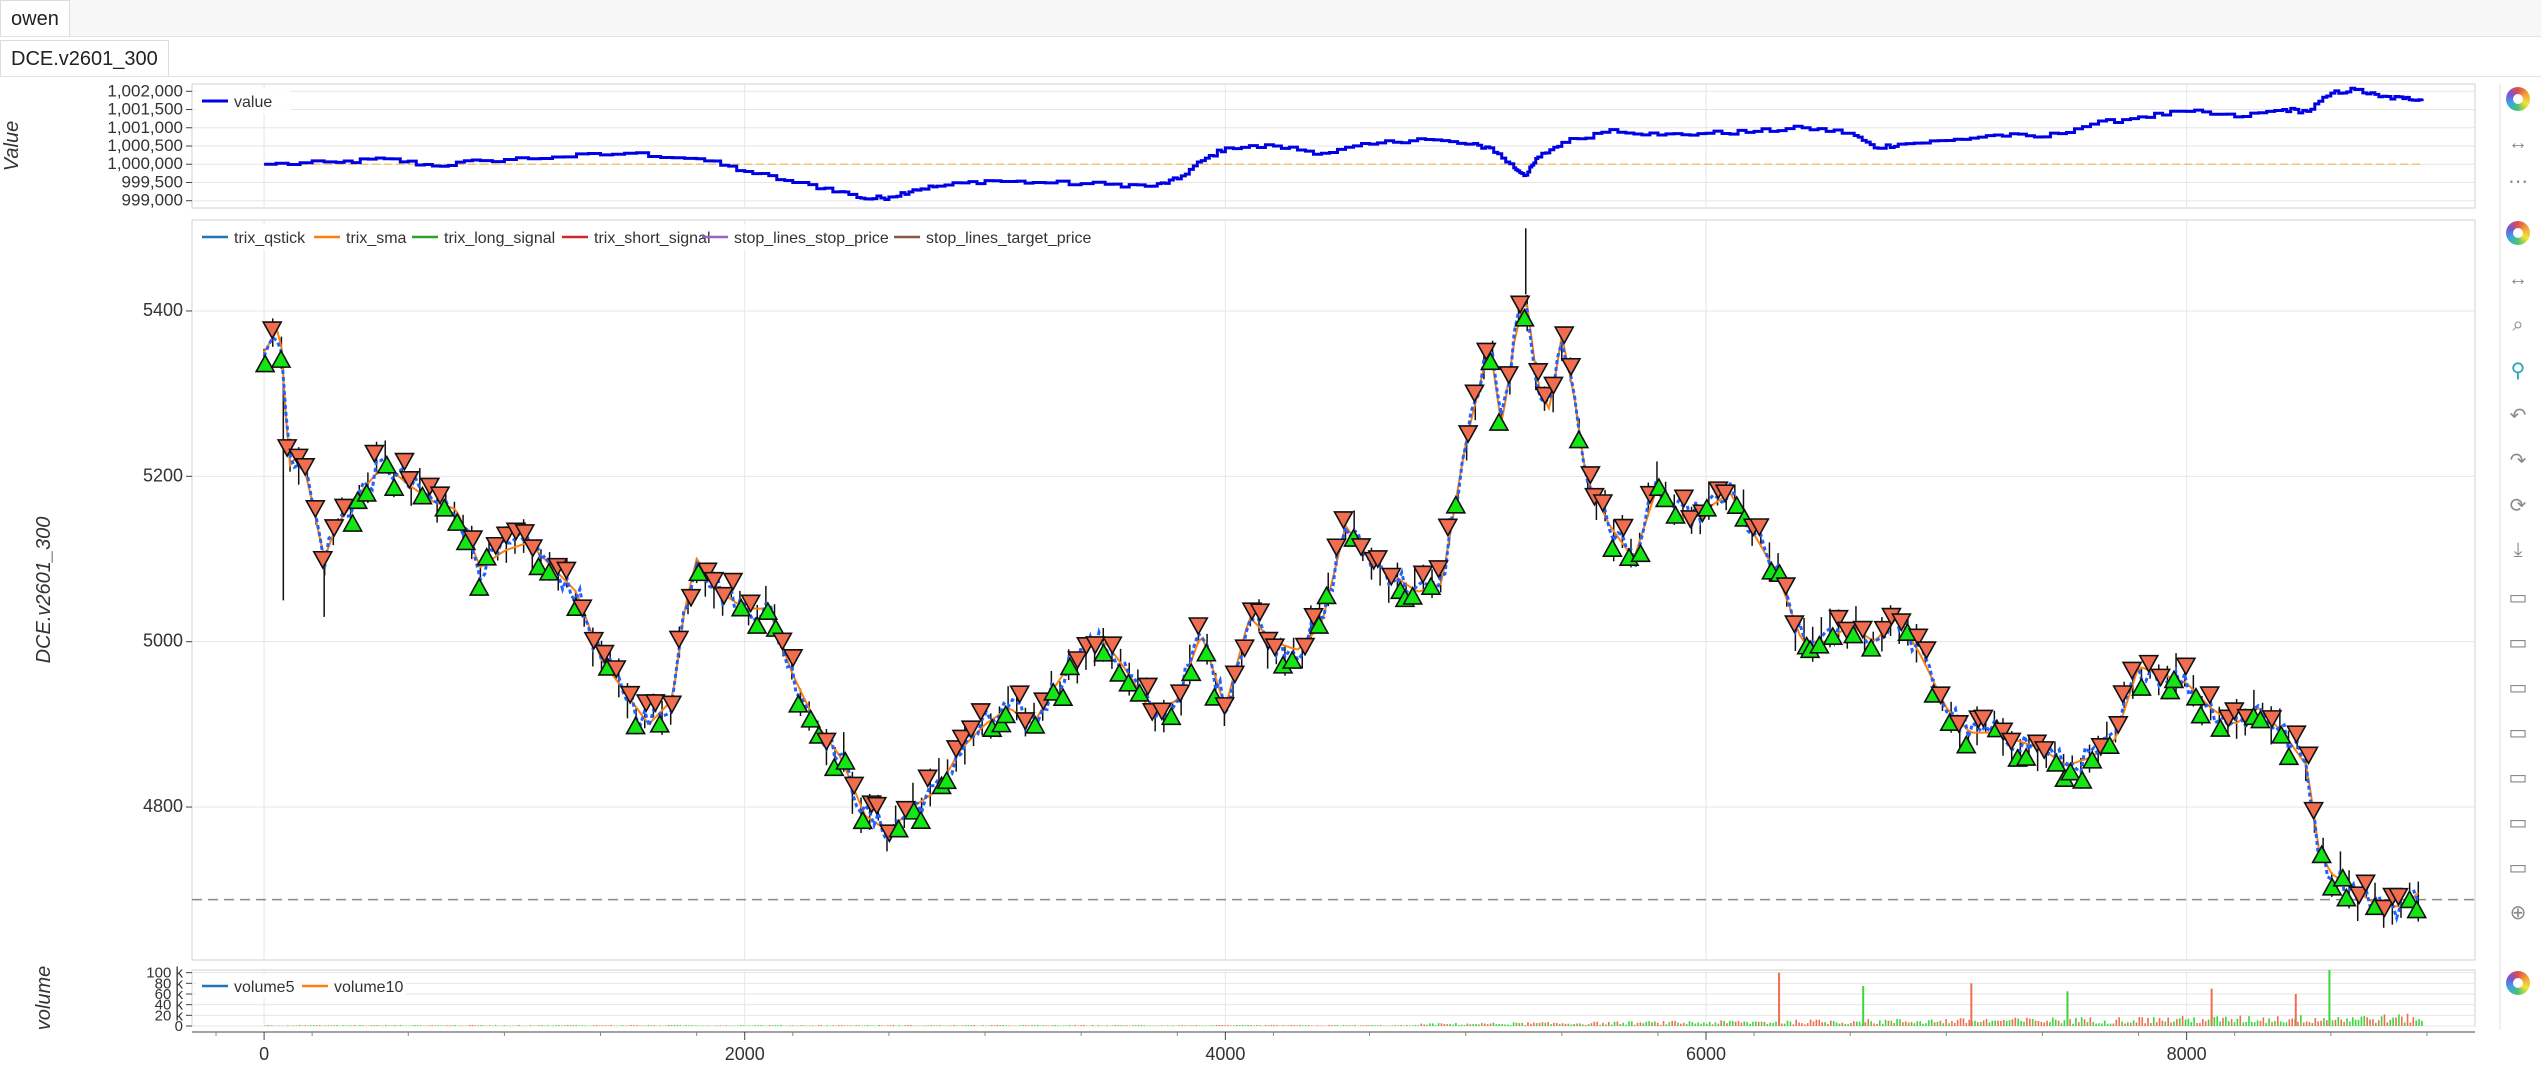  I want to click on crosshair-icon: ⊕, so click(2518, 912).